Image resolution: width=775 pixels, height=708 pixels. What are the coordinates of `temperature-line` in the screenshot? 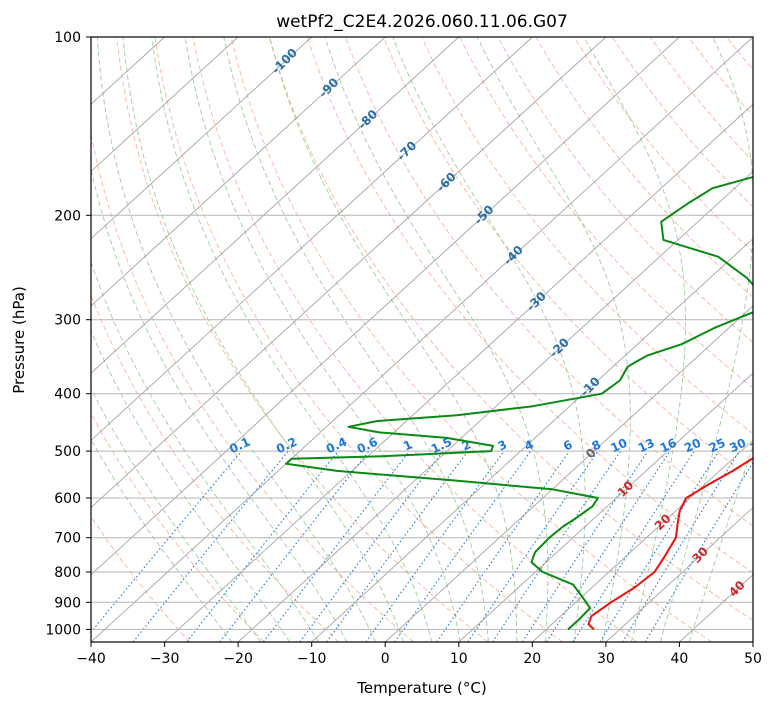 It's located at (670, 544).